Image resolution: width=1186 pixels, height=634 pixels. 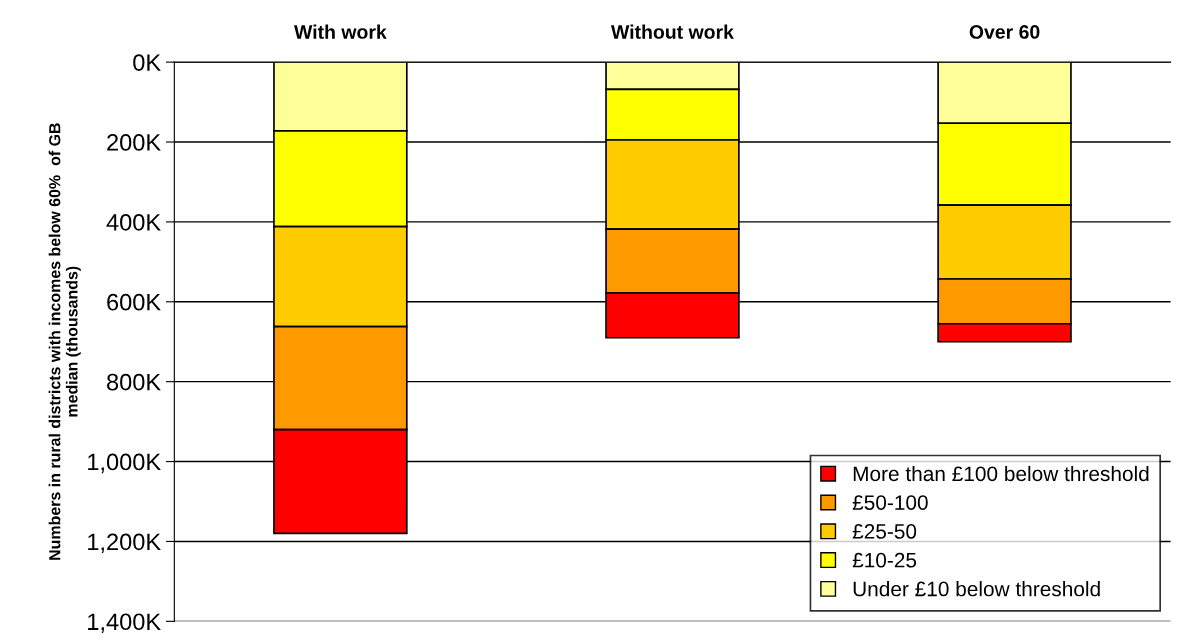 I want to click on y-tick-label: 800K, so click(x=134, y=382).